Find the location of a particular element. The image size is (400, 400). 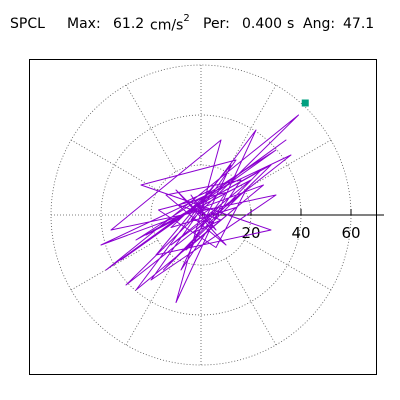

max-label: Max: is located at coordinates (84, 24).